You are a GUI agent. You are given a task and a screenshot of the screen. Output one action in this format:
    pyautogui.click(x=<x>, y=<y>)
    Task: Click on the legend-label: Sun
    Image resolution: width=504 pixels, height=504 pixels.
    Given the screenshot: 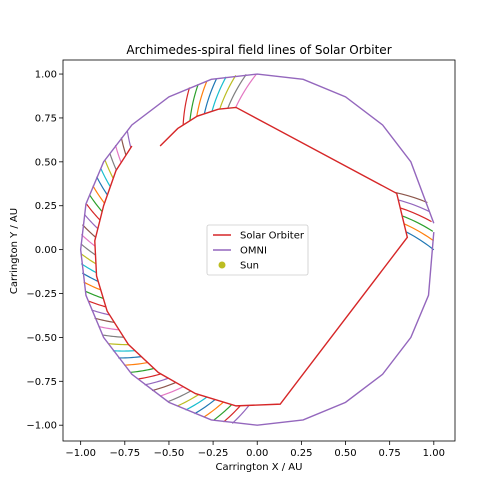 What is the action you would take?
    pyautogui.click(x=249, y=266)
    